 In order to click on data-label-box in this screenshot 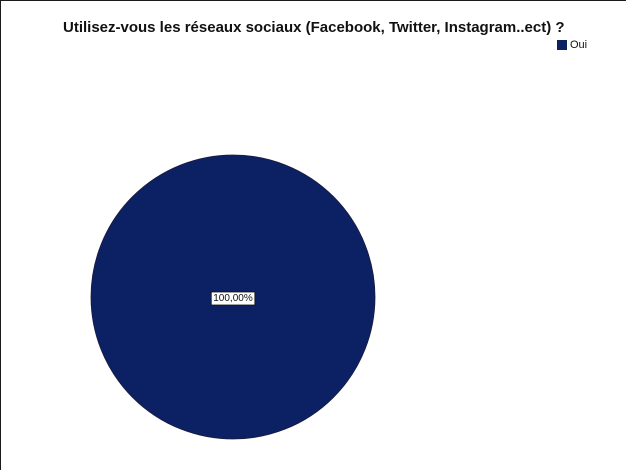, I will do `click(233, 298)`.